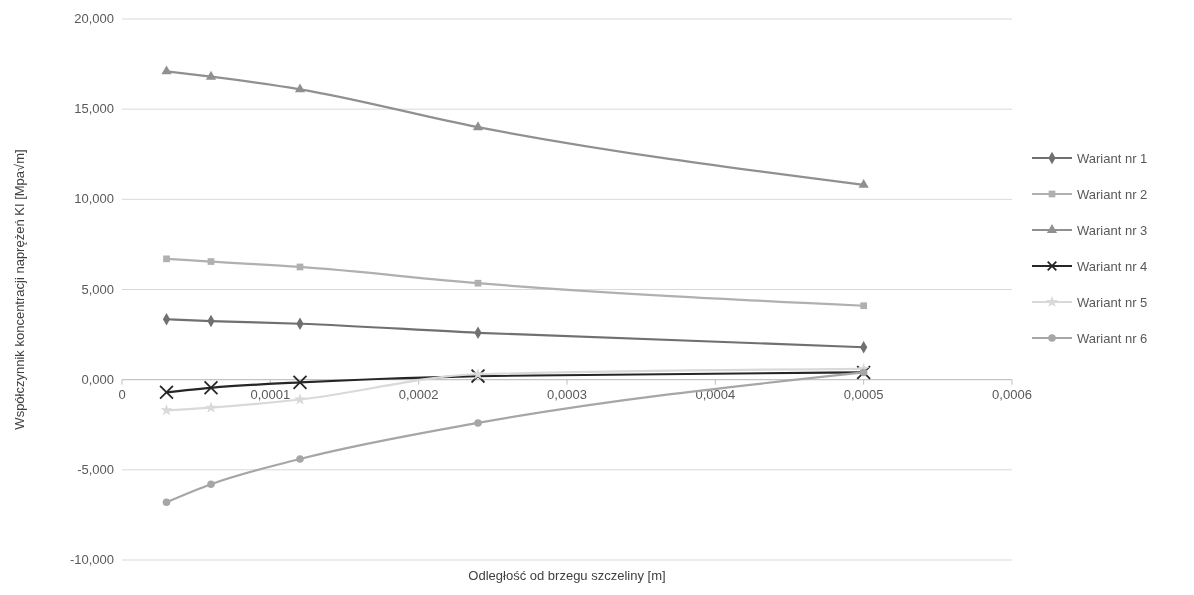  What do you see at coordinates (1112, 266) in the screenshot?
I see `legend-label: Wariant nr 4` at bounding box center [1112, 266].